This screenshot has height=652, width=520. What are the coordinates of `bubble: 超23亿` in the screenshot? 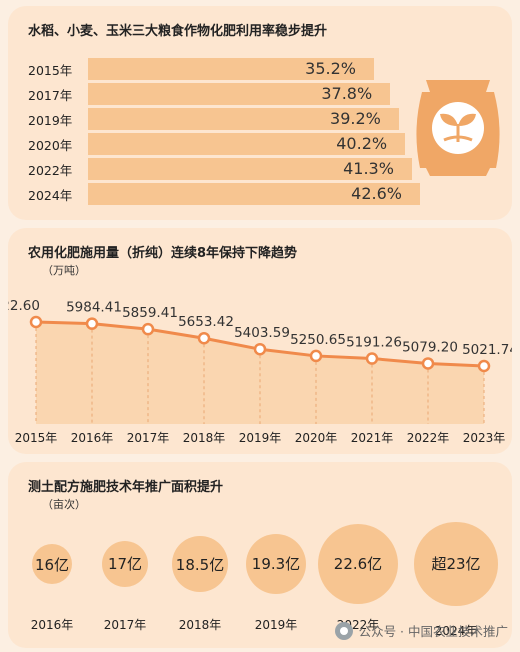 It's located at (456, 564).